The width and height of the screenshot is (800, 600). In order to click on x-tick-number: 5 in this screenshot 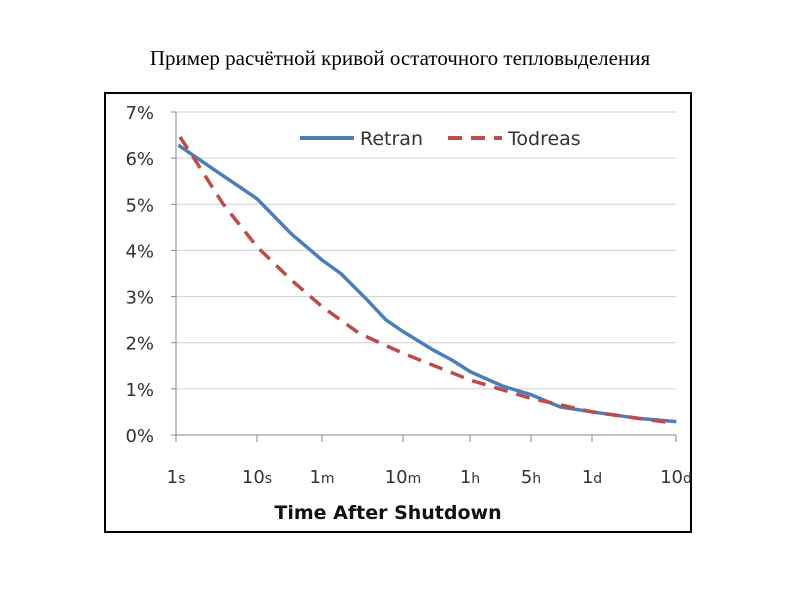, I will do `click(526, 477)`.